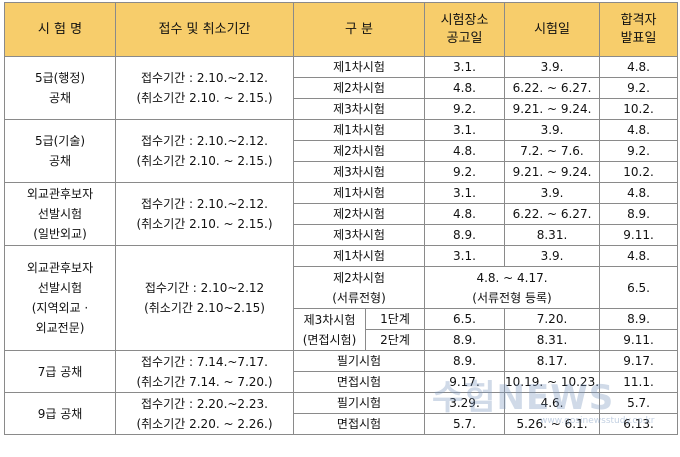 The image size is (680, 457). I want to click on header-row: 시 험 명 접수 및 취소기간 구 분 시험장소 공고일 시험일 합격자 발표일, so click(341, 29).